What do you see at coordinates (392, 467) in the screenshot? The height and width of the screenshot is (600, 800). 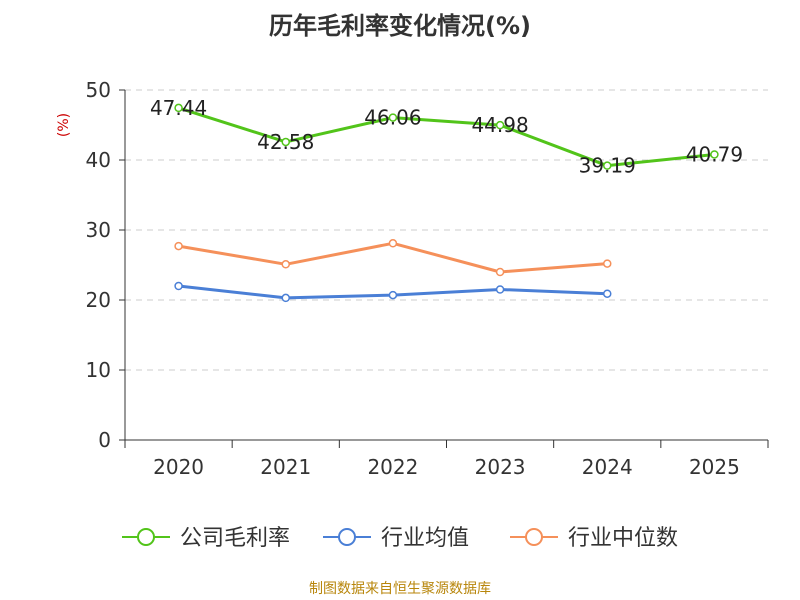 I see `x-tick-label: 2022` at bounding box center [392, 467].